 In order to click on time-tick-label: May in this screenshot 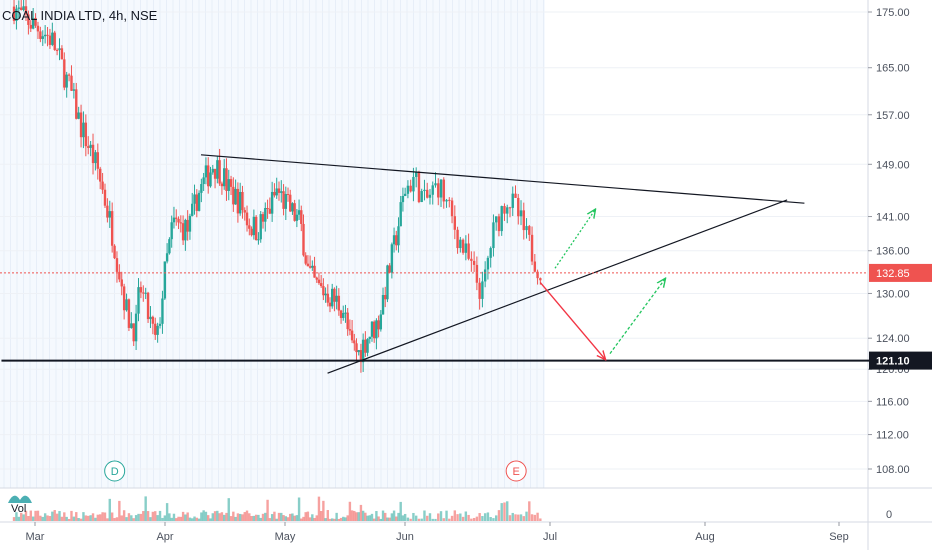, I will do `click(285, 537)`.